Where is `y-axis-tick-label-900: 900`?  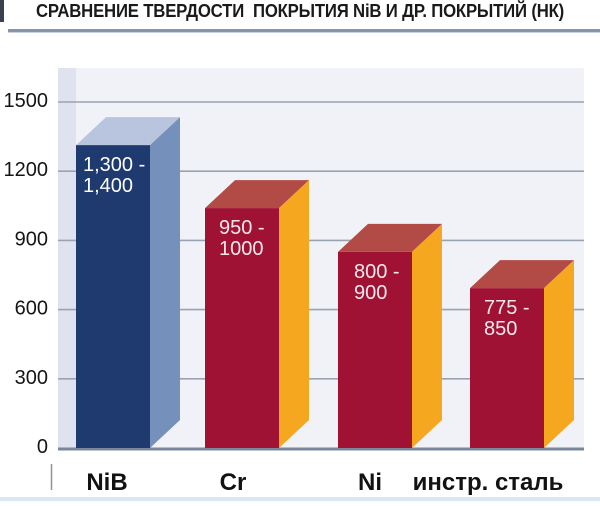 y-axis-tick-label-900: 900 is located at coordinates (31, 239).